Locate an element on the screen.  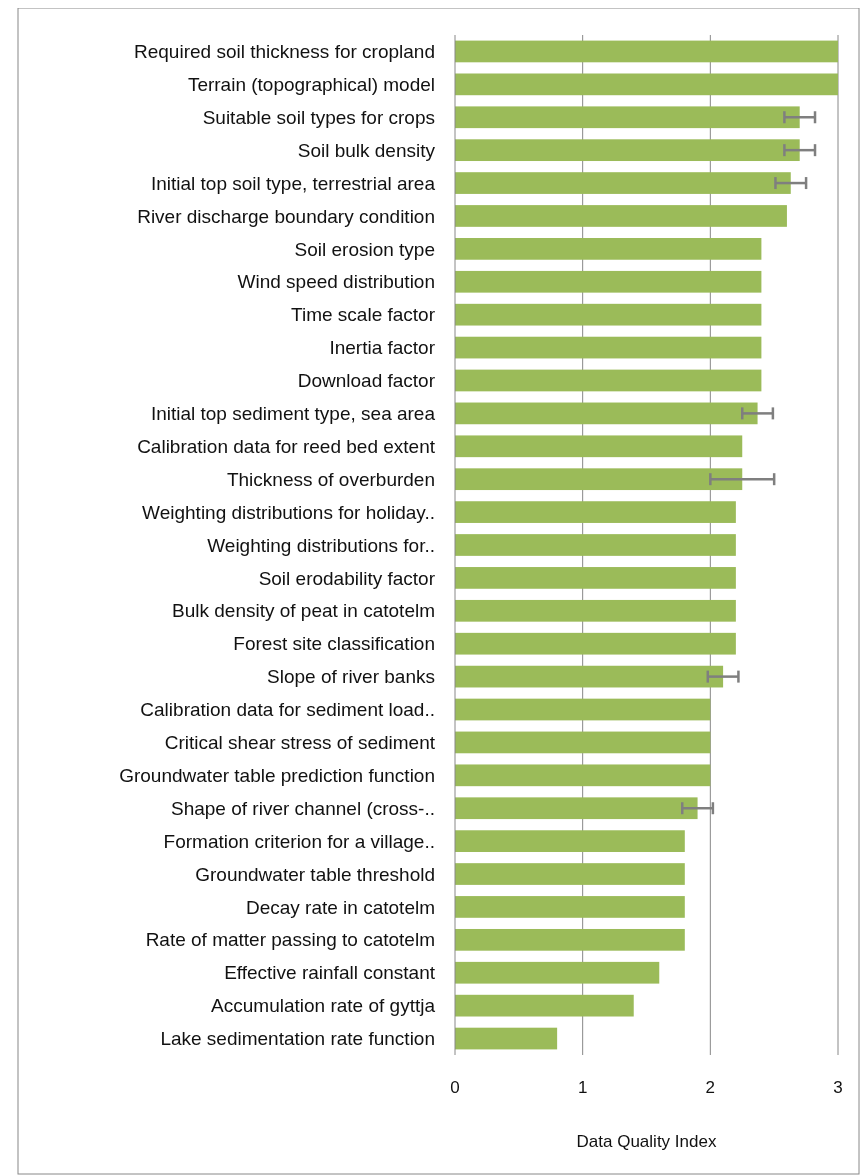
y-tick-label: Calibration data for sediment load.. is located at coordinates (287, 710).